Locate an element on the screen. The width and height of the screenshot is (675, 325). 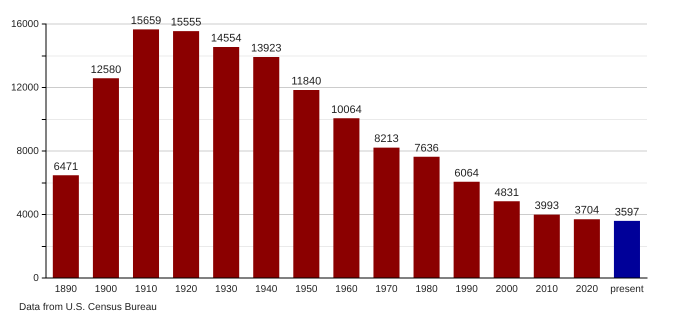
data-label: 4831 is located at coordinates (506, 192).